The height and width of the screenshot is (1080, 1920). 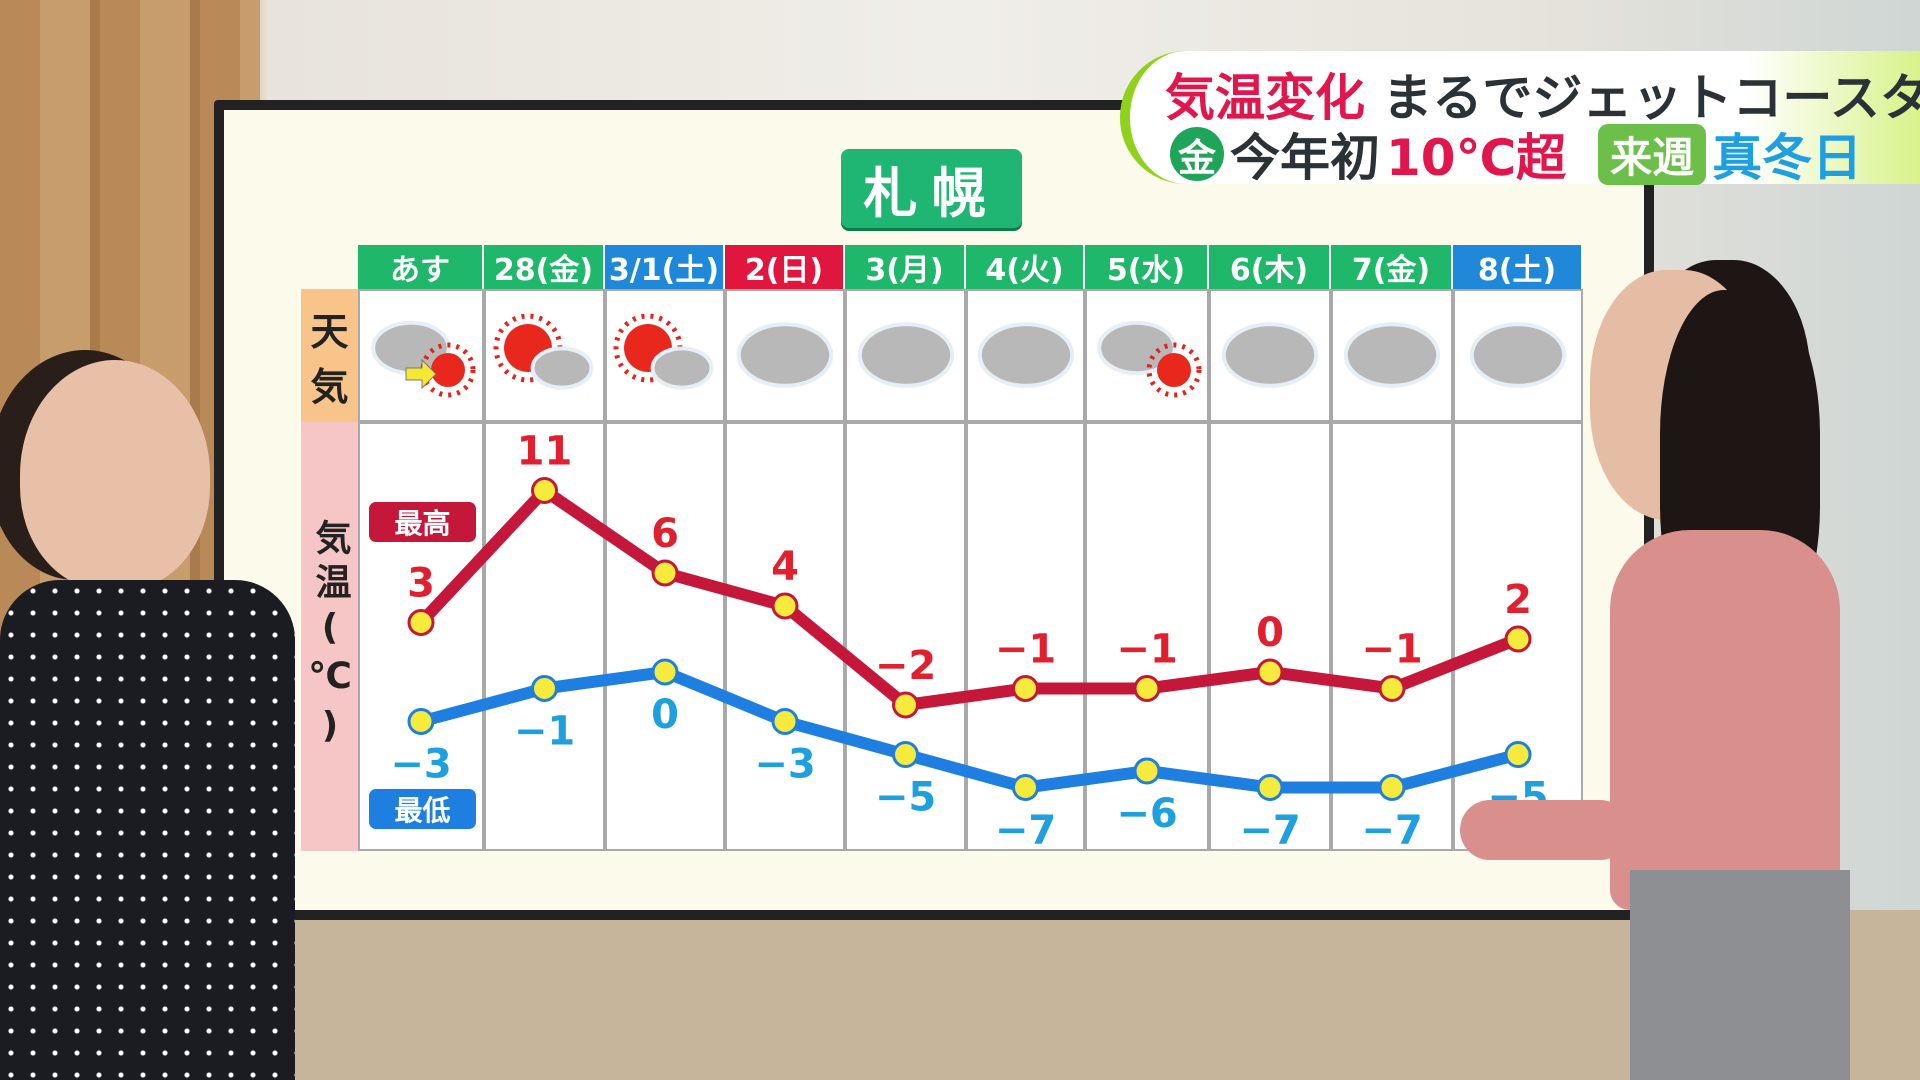 I want to click on presenter-left, so click(x=150, y=720).